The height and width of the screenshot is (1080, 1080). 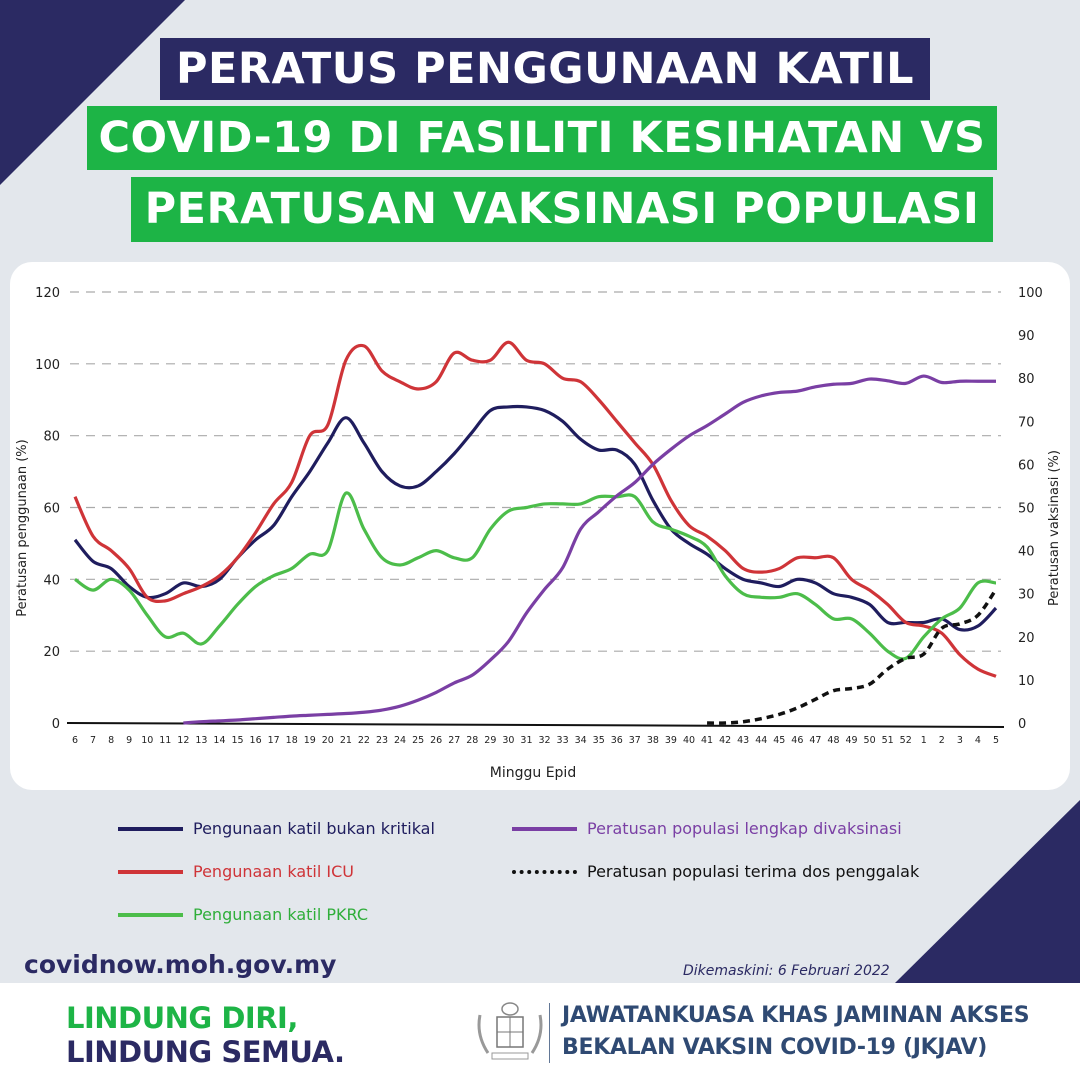 I want to click on x-tick-label: 40, so click(x=689, y=740).